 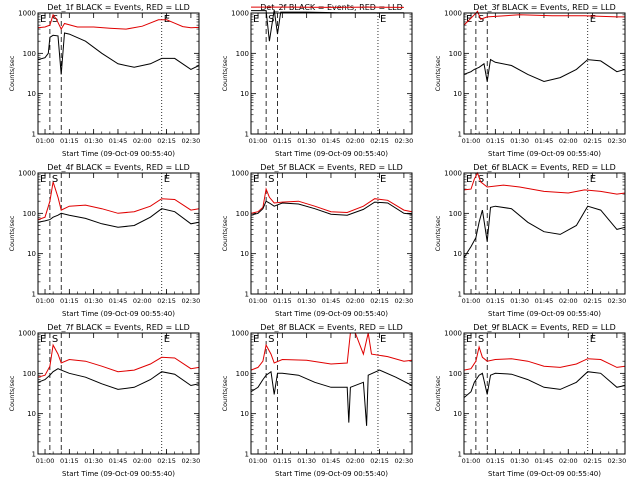 What do you see at coordinates (544, 327) in the screenshot?
I see `chart-title: Det_9f BLACK = Events, RED = LLD` at bounding box center [544, 327].